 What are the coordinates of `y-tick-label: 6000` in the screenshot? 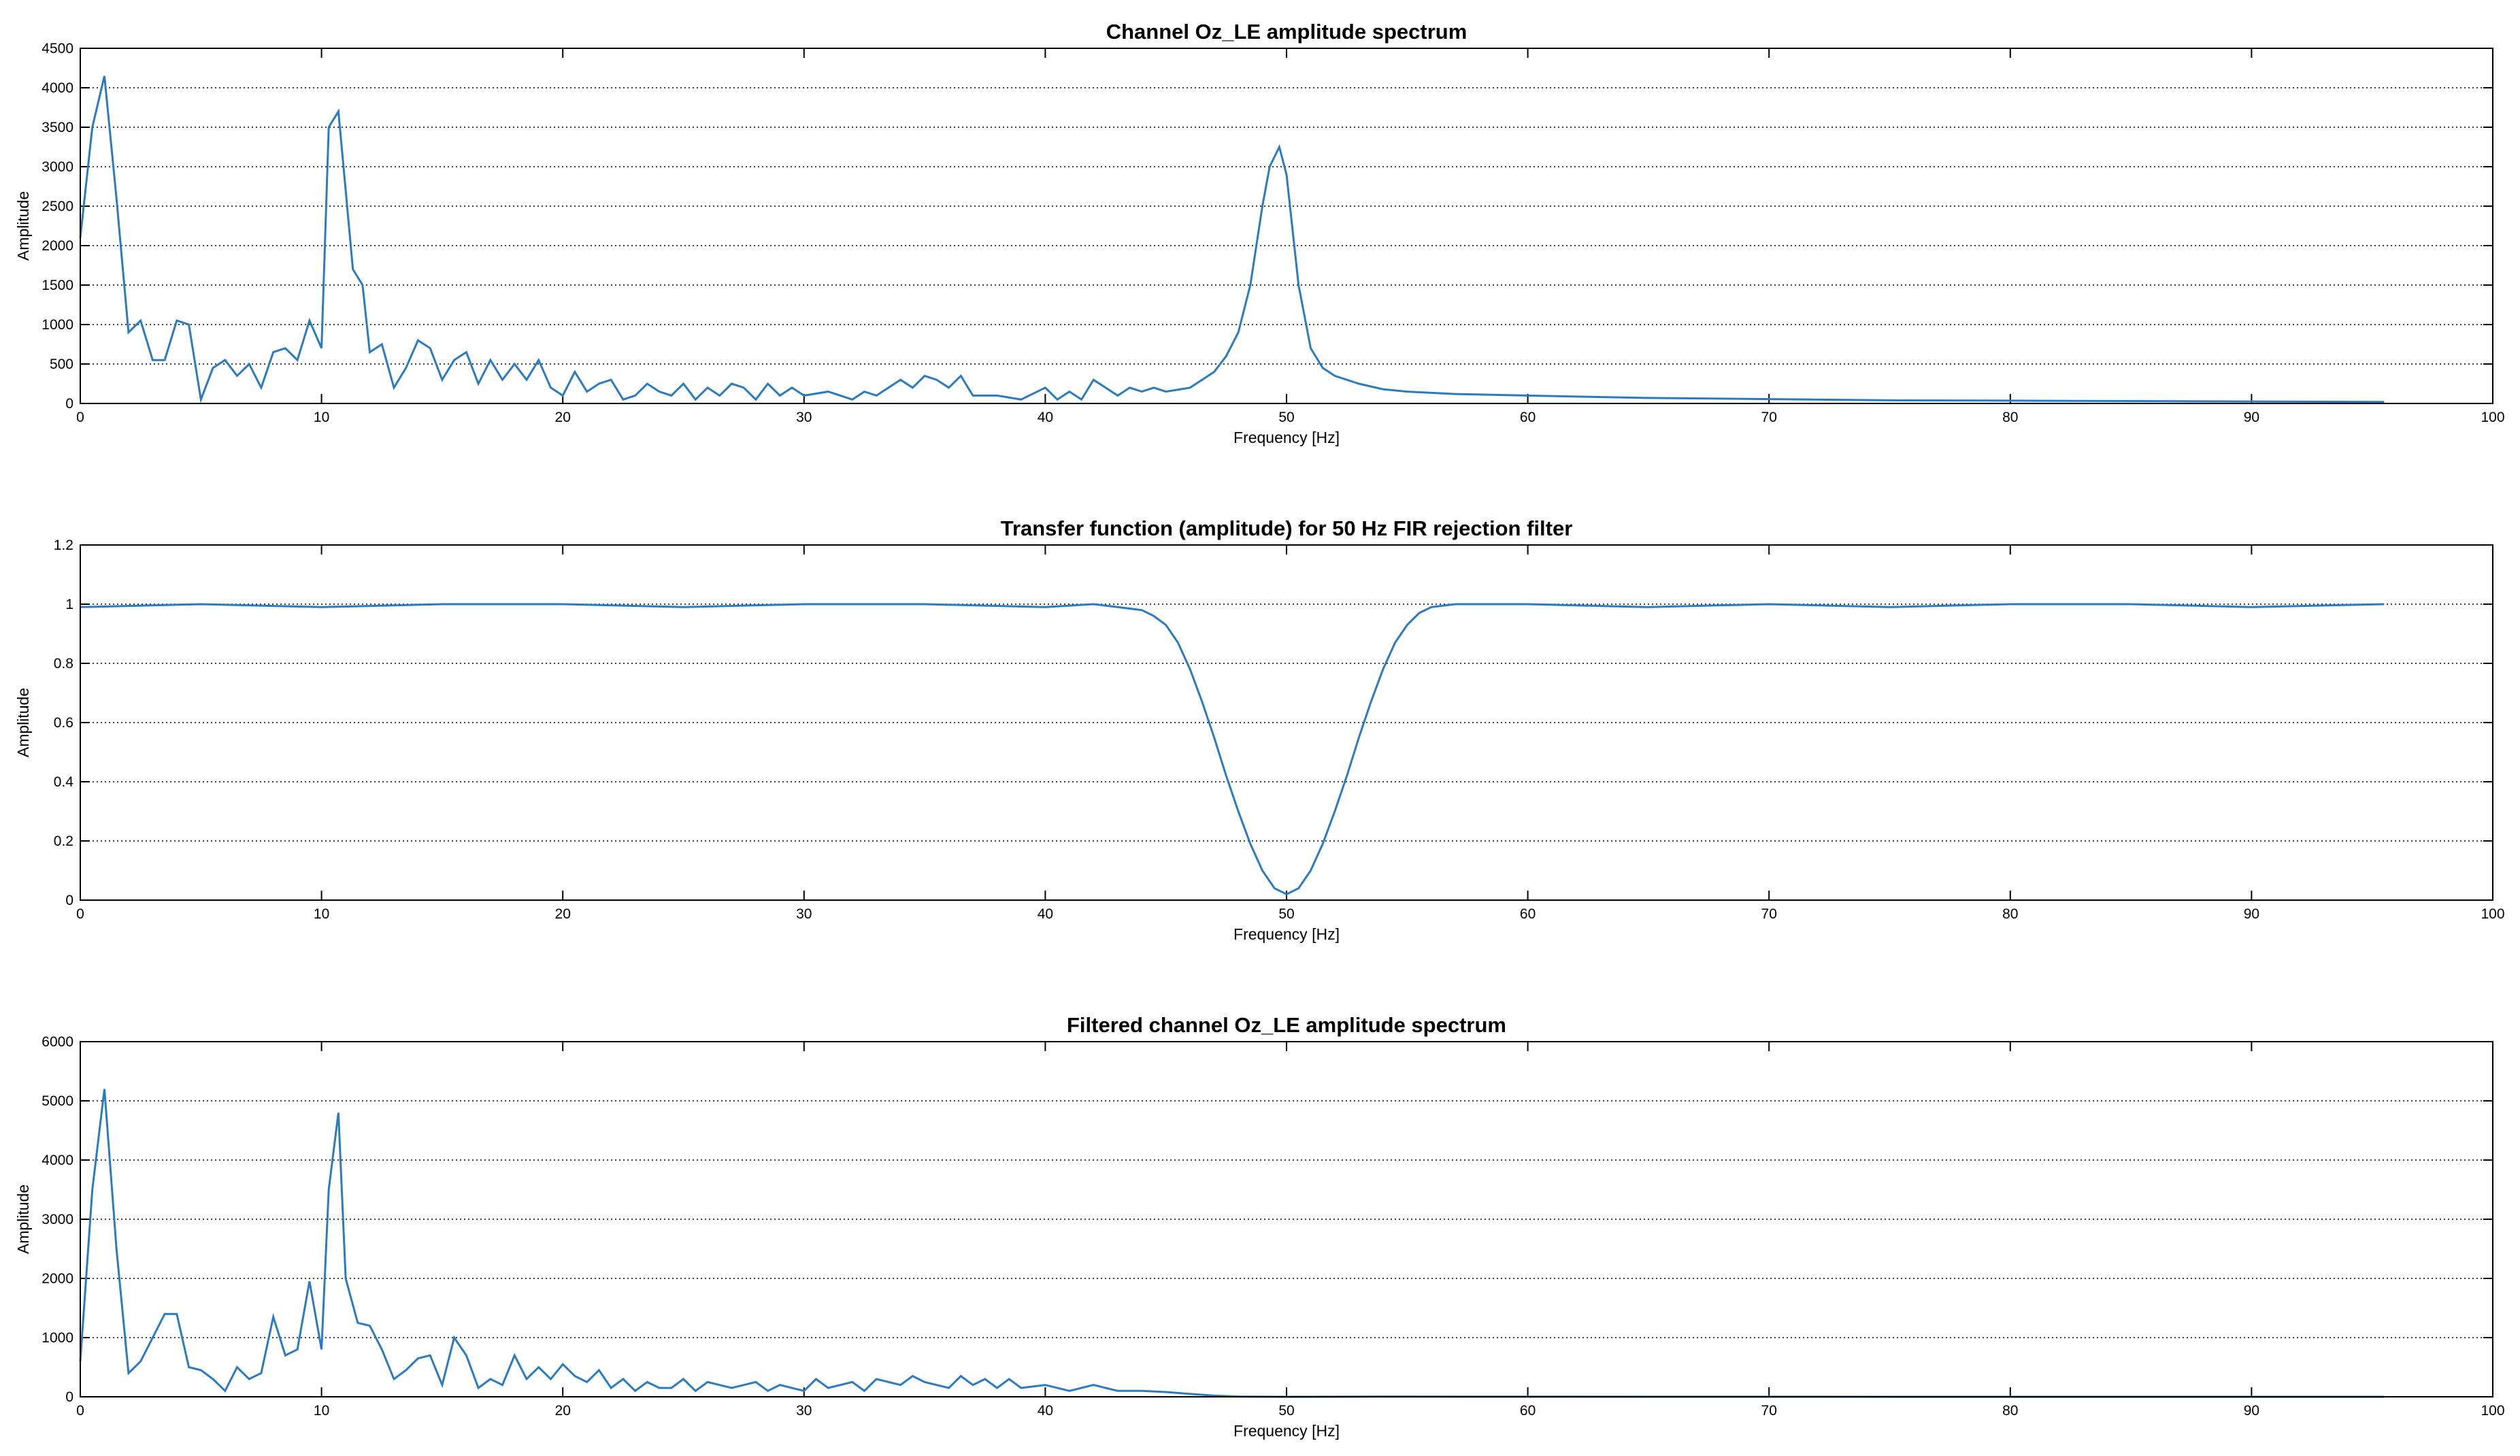 It's located at (58, 1042).